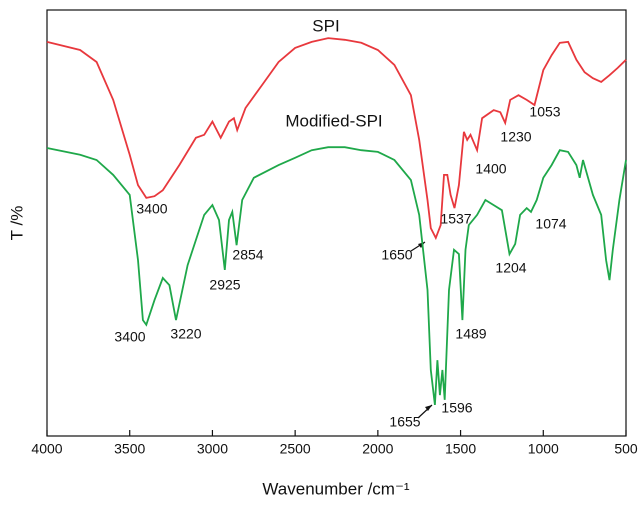 The image size is (641, 511). What do you see at coordinates (428, 408) in the screenshot?
I see `arrow-head` at bounding box center [428, 408].